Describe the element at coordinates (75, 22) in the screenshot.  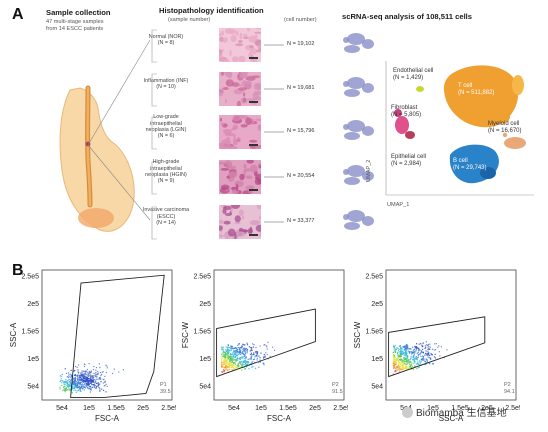
I see `sample-collection-desc-1: 47 multi-stage samples` at that location.